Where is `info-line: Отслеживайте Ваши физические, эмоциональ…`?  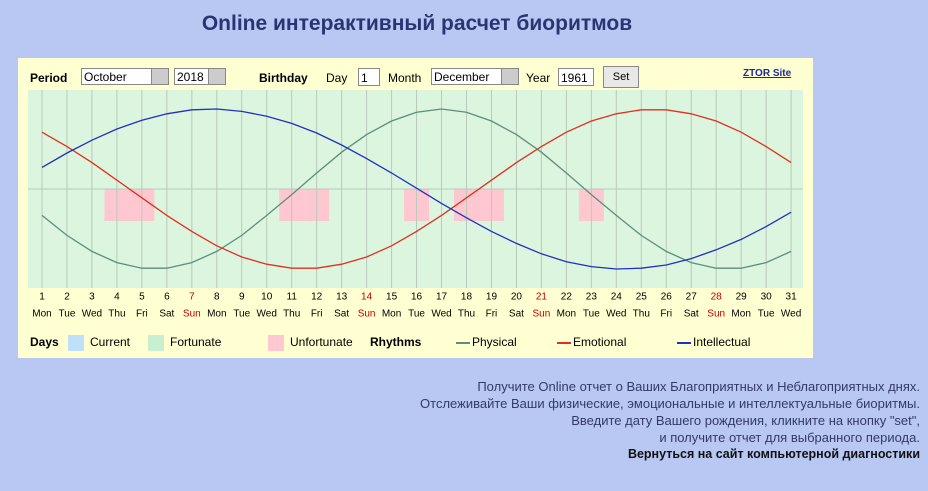 info-line: Отслеживайте Ваши физические, эмоциональ… is located at coordinates (670, 403).